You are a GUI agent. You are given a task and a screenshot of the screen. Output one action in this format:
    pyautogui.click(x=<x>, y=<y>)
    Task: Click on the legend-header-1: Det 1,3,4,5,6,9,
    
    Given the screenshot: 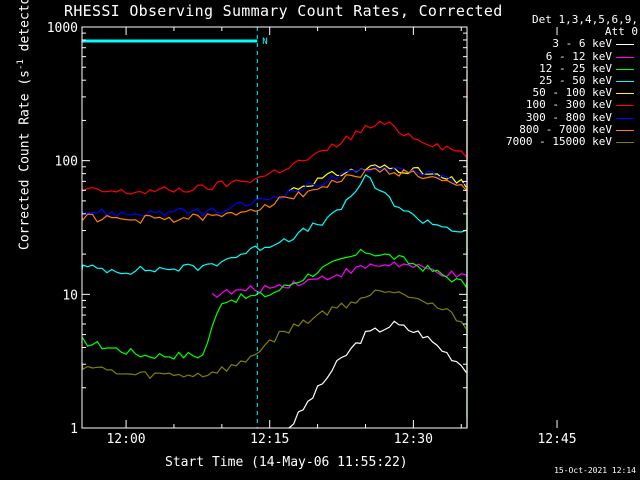 What is the action you would take?
    pyautogui.click(x=585, y=19)
    